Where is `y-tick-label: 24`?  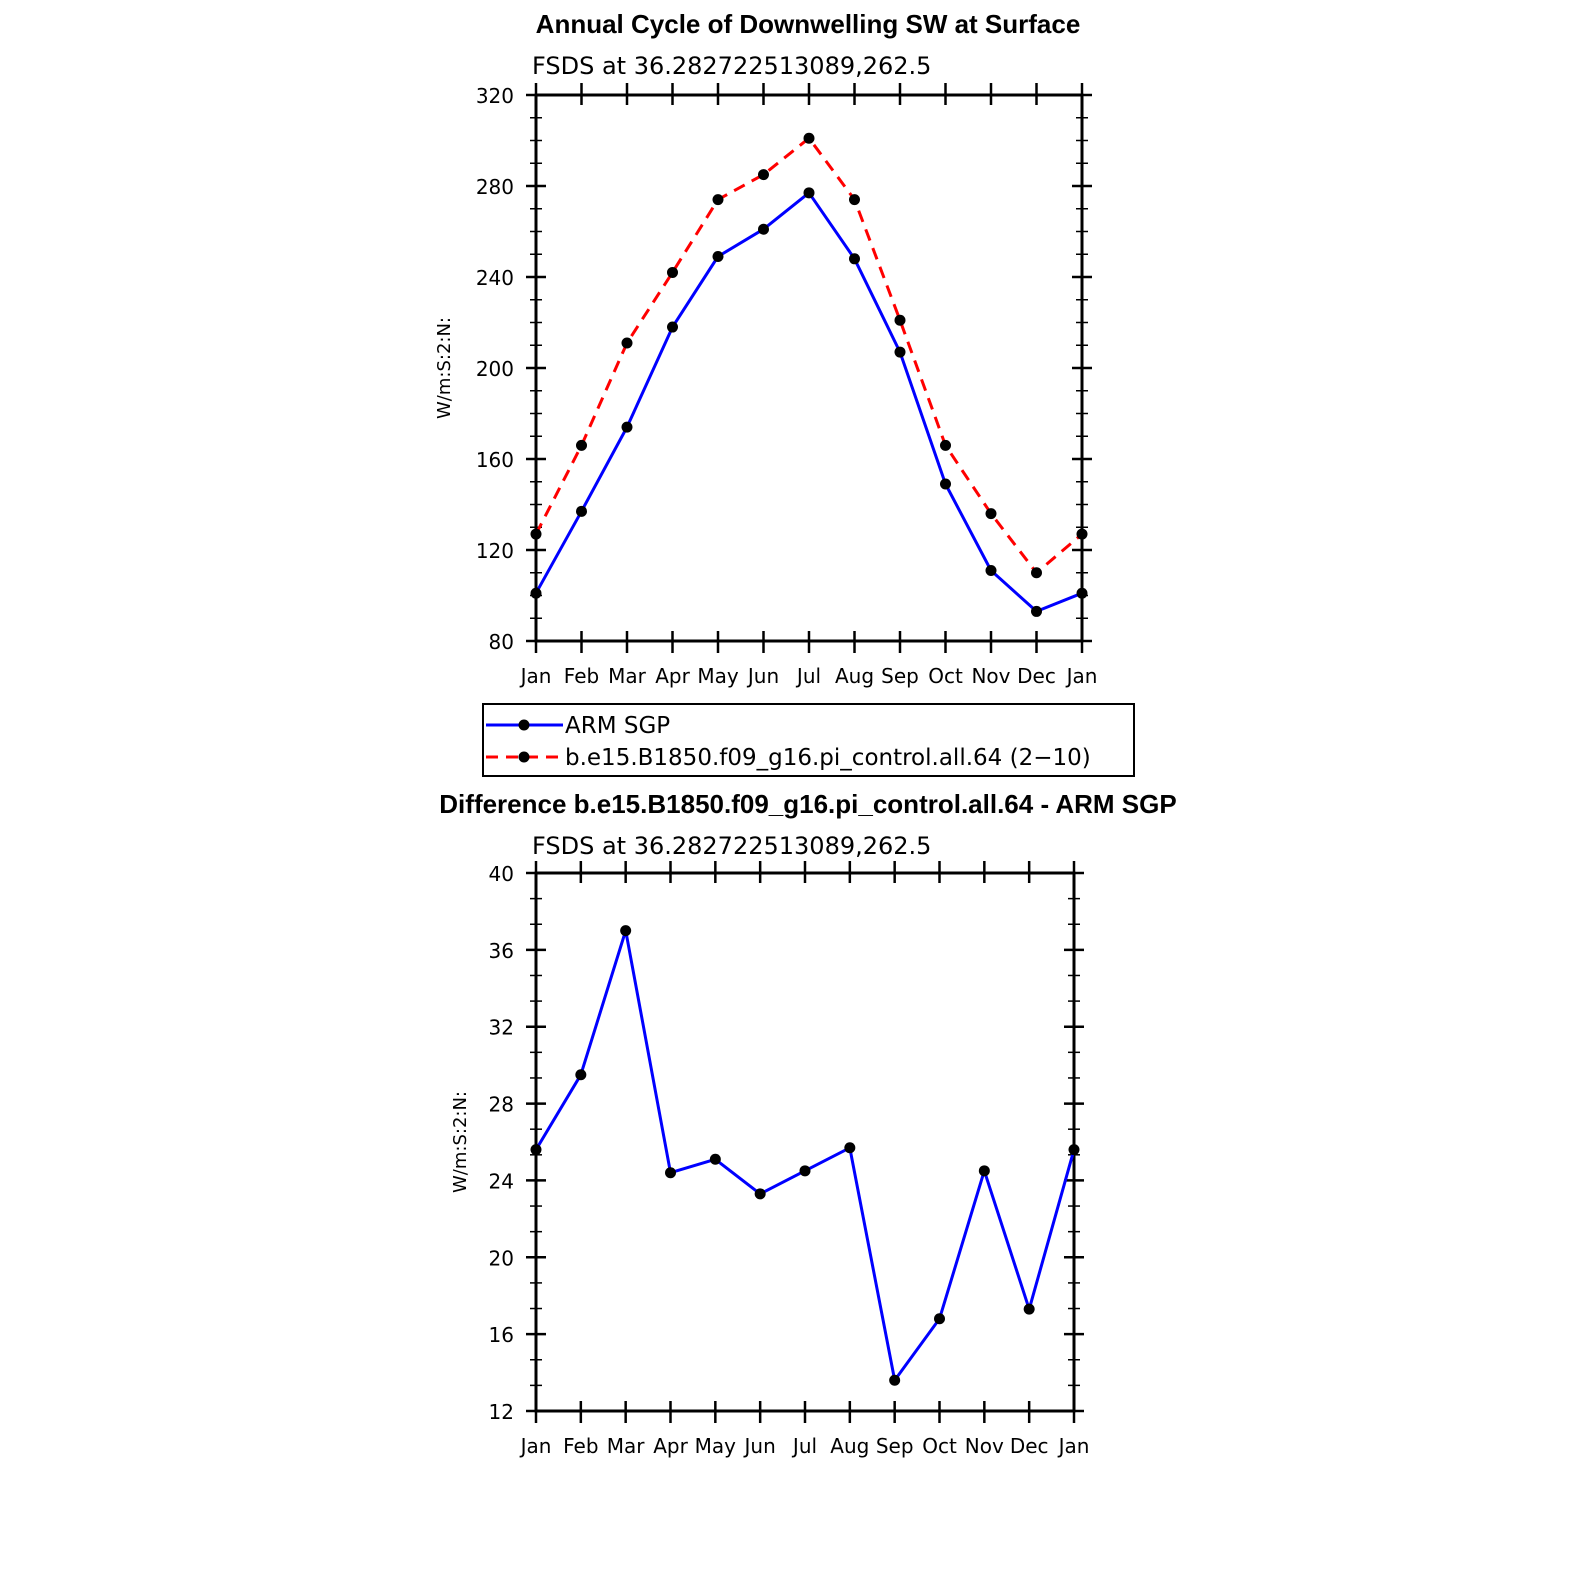 y-tick-label: 24 is located at coordinates (501, 1181).